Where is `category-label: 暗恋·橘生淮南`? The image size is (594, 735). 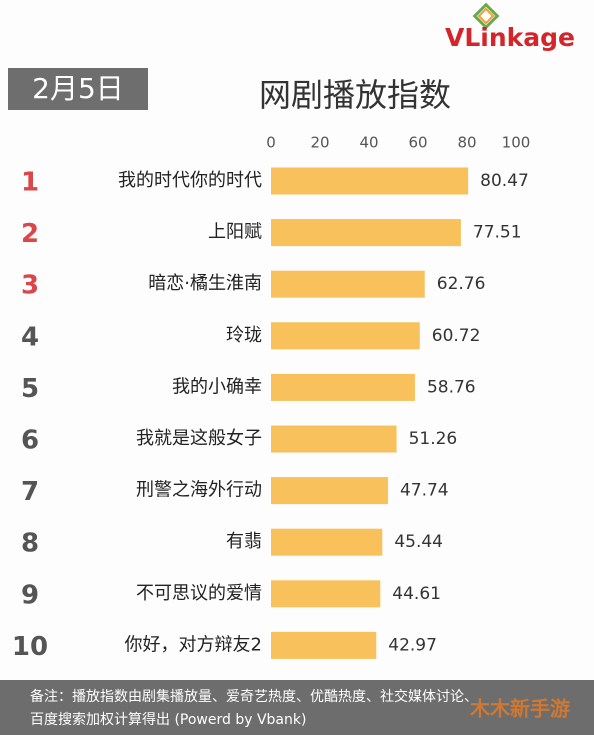 category-label: 暗恋·橘生淮南 is located at coordinates (205, 283).